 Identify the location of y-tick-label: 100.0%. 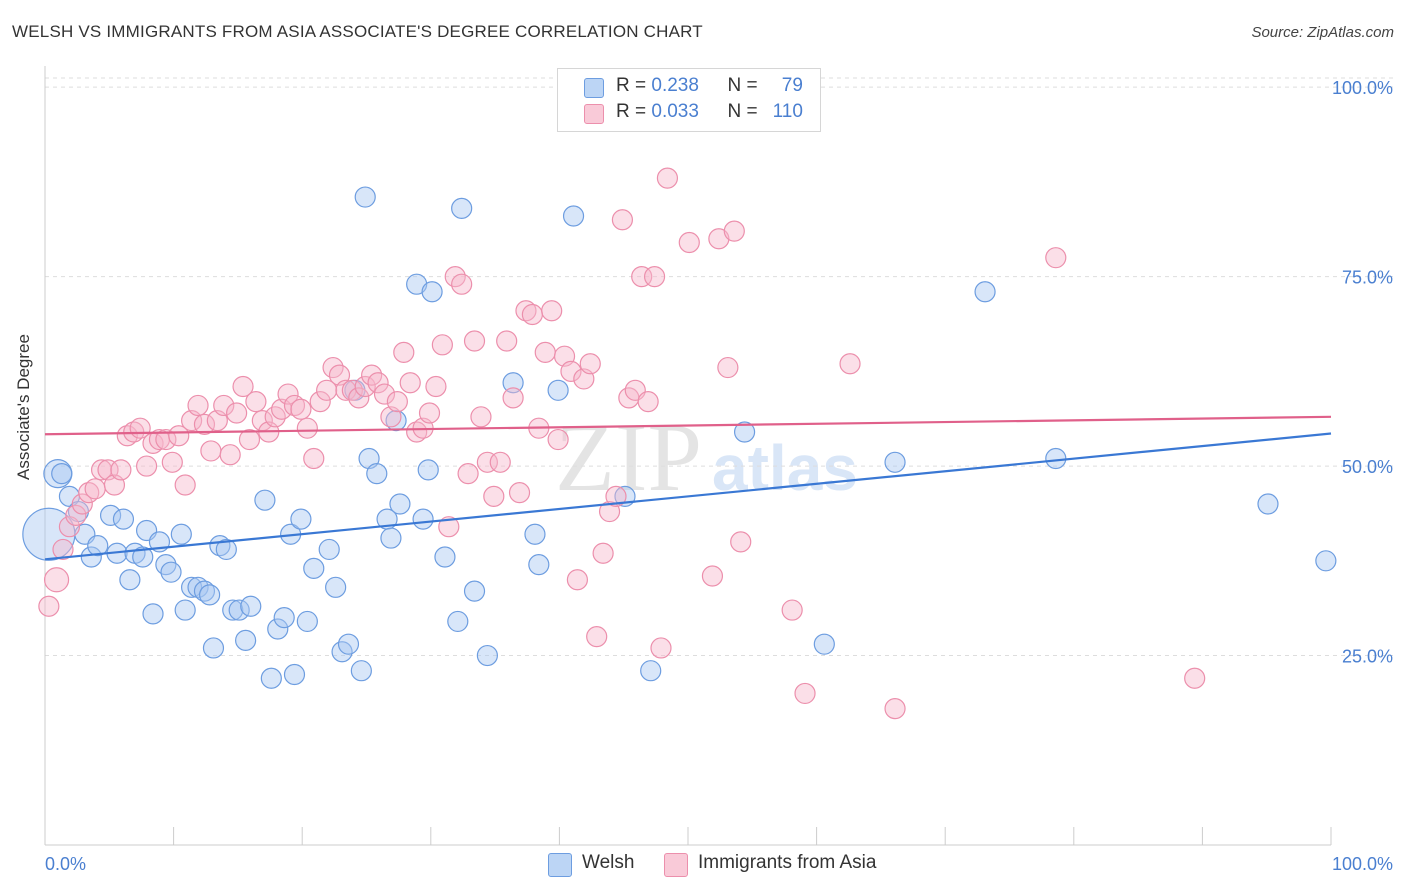
(1362, 88).